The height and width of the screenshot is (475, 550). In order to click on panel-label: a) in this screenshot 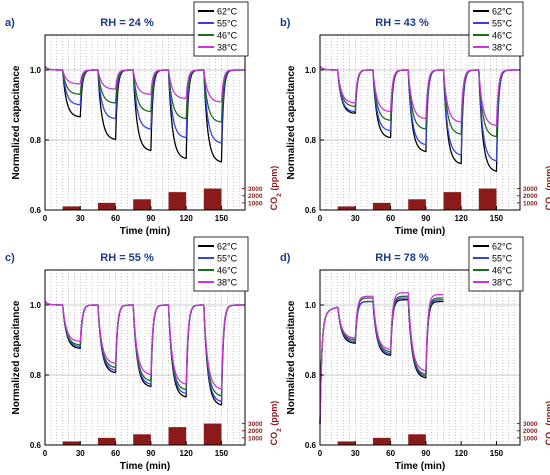, I will do `click(10, 23)`.